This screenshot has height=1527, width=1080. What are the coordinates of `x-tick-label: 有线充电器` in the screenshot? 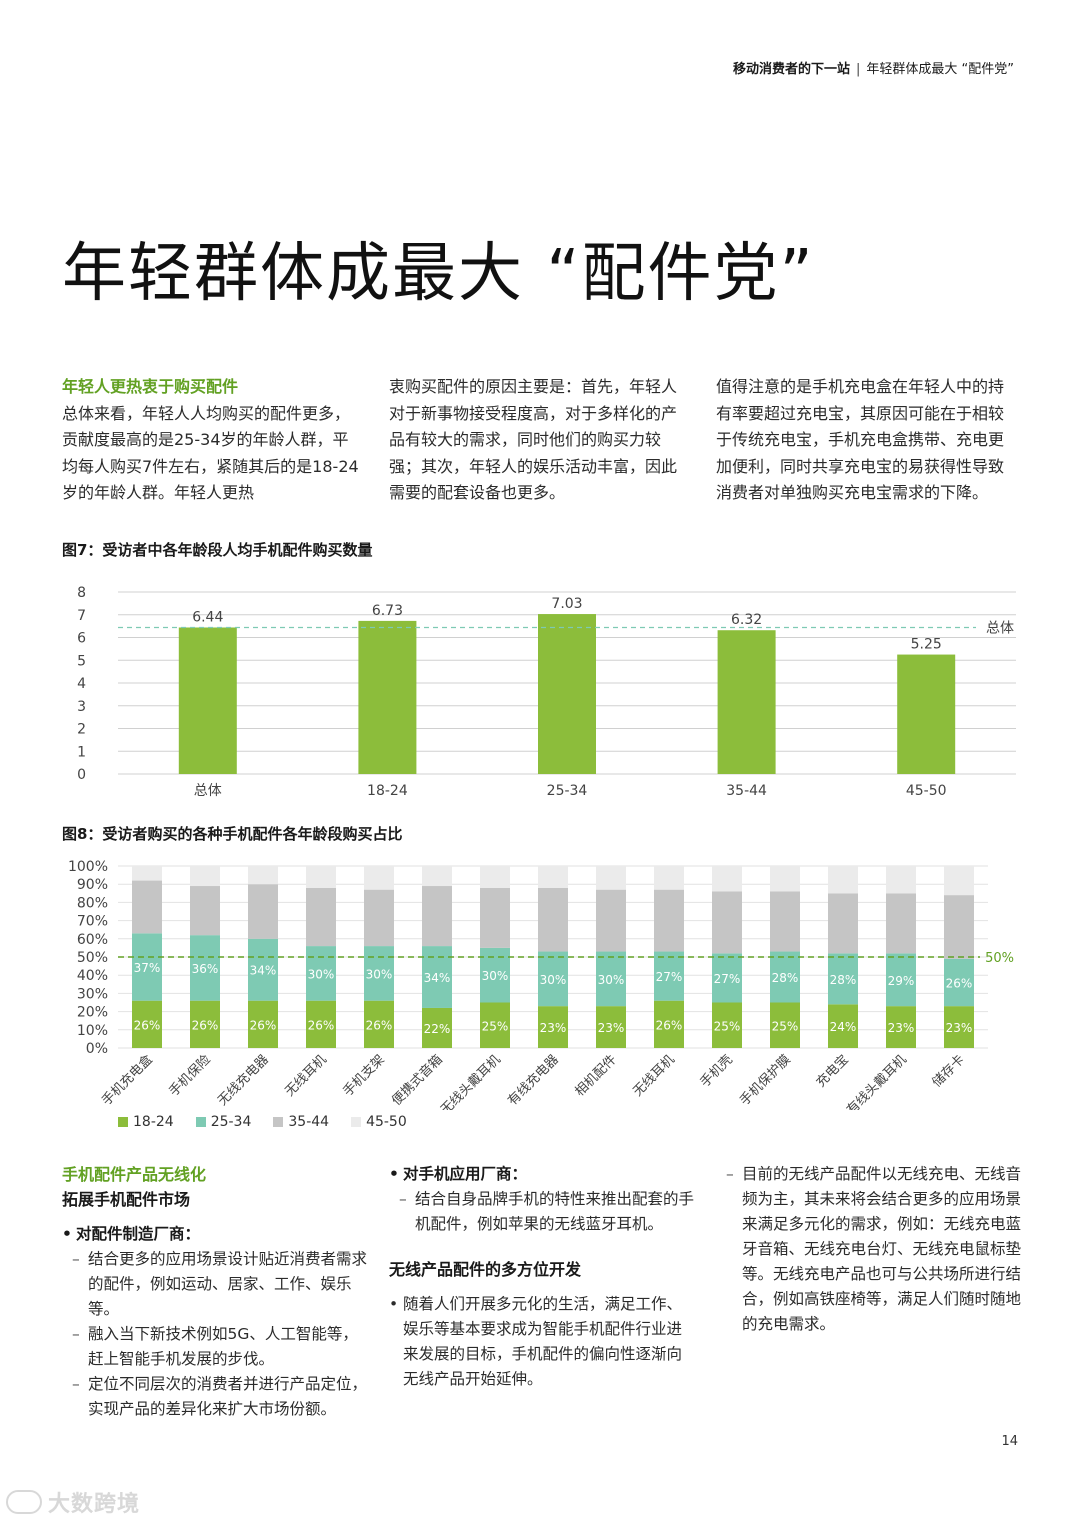 It's located at (533, 1080).